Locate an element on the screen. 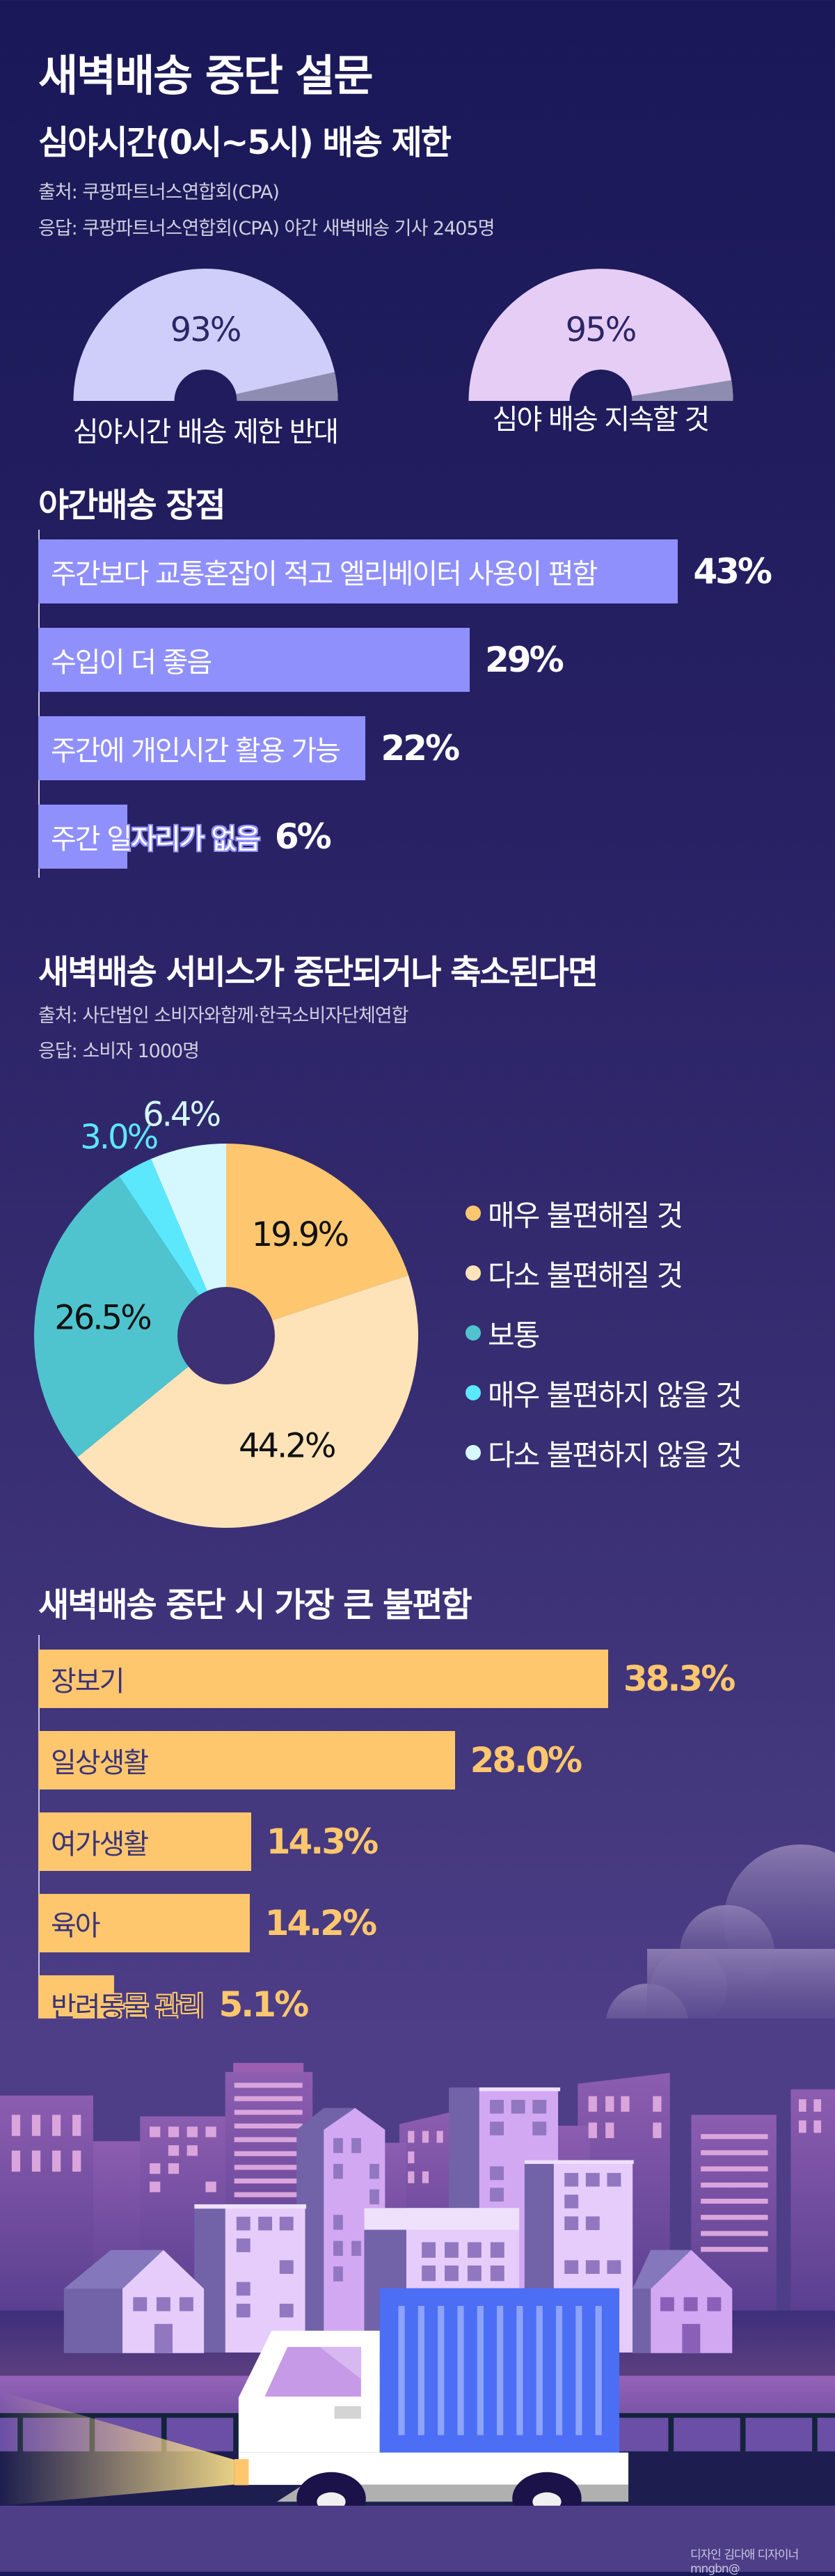  bar-value-label: 22% is located at coordinates (420, 748).